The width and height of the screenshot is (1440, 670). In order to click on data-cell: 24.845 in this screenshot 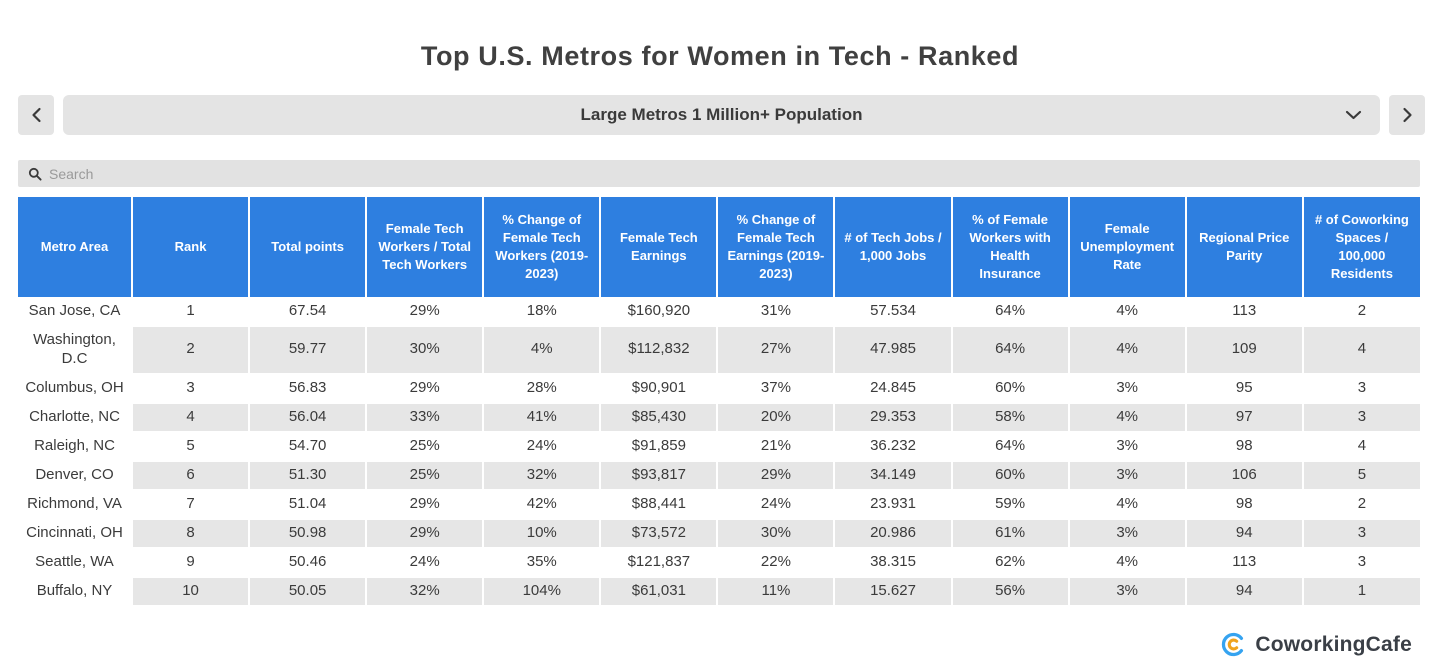, I will do `click(892, 388)`.